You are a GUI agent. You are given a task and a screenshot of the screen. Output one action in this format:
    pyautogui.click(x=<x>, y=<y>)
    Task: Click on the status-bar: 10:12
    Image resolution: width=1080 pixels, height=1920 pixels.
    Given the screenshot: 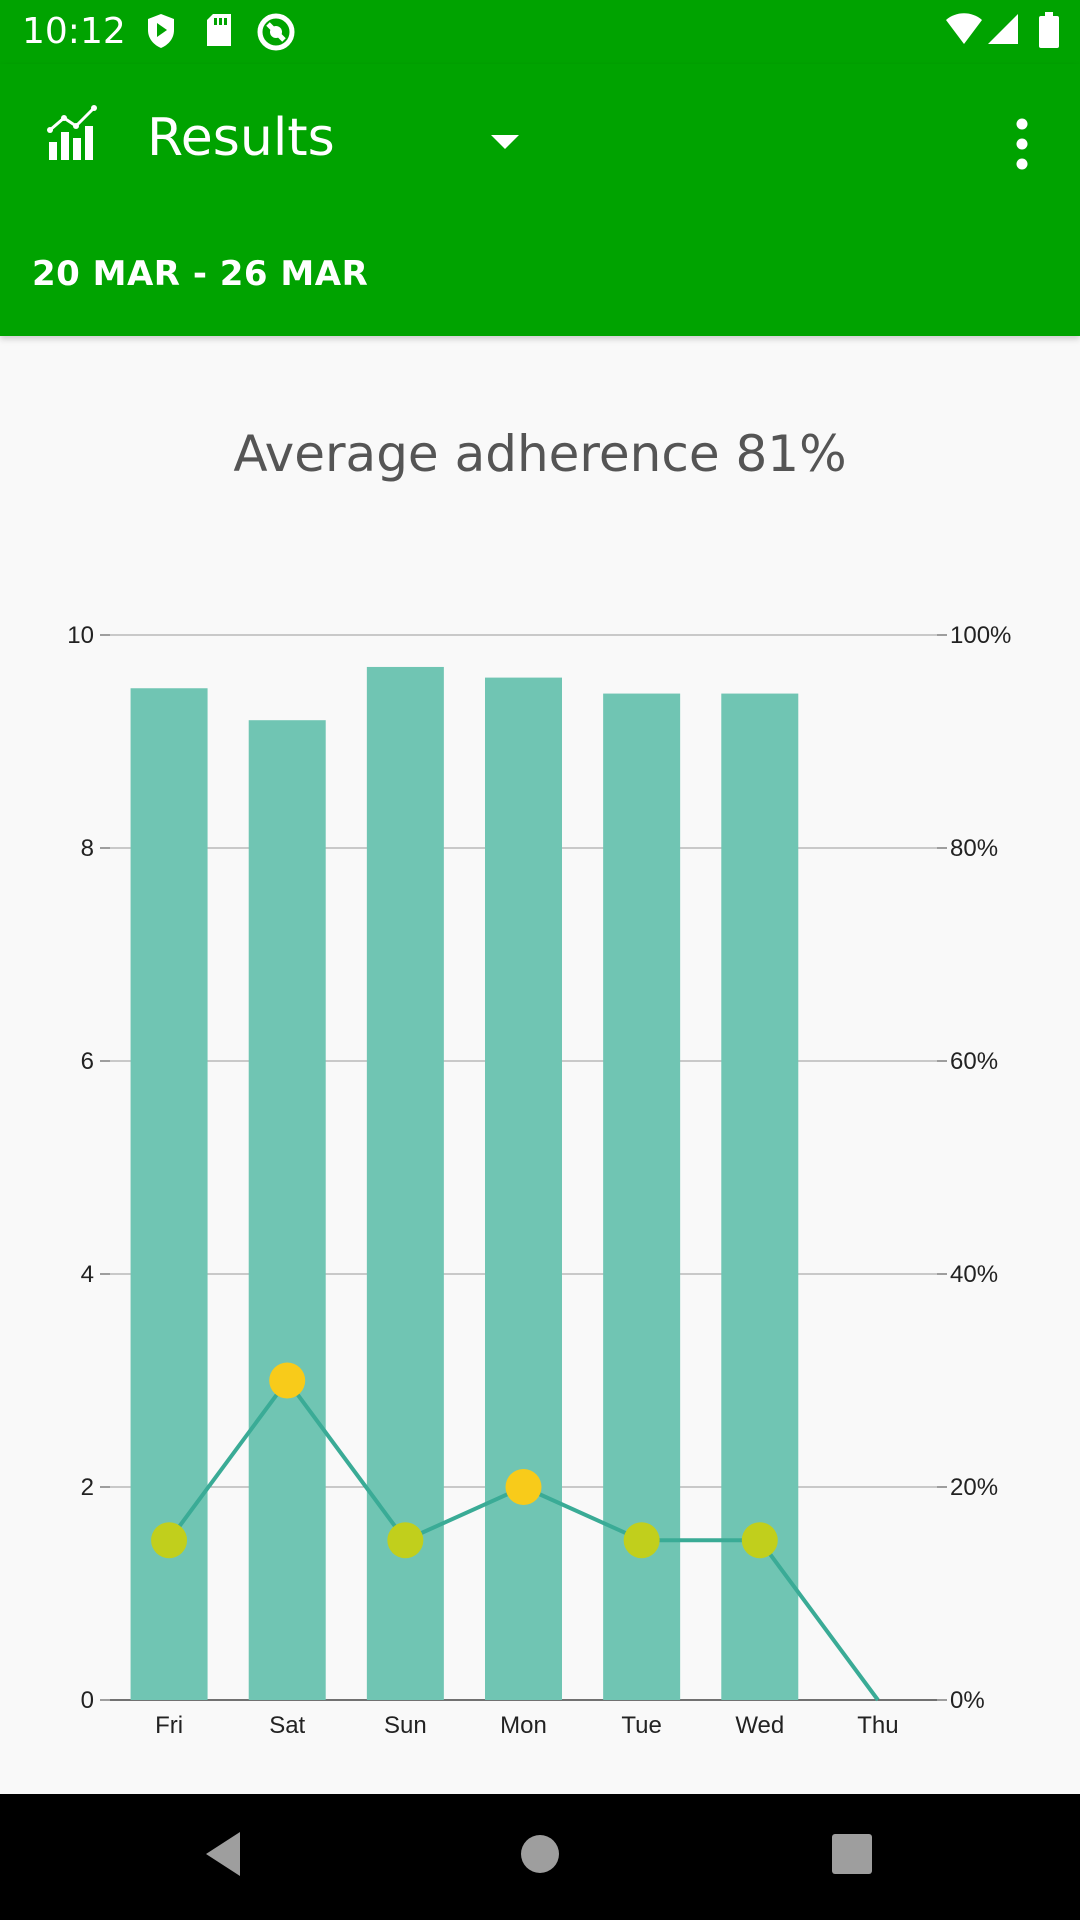 What is the action you would take?
    pyautogui.click(x=540, y=32)
    